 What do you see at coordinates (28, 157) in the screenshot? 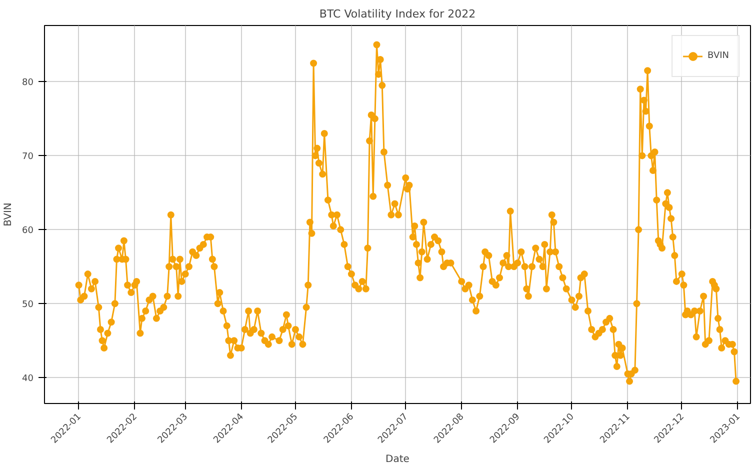
I see `y-tick-label: 70` at bounding box center [28, 157].